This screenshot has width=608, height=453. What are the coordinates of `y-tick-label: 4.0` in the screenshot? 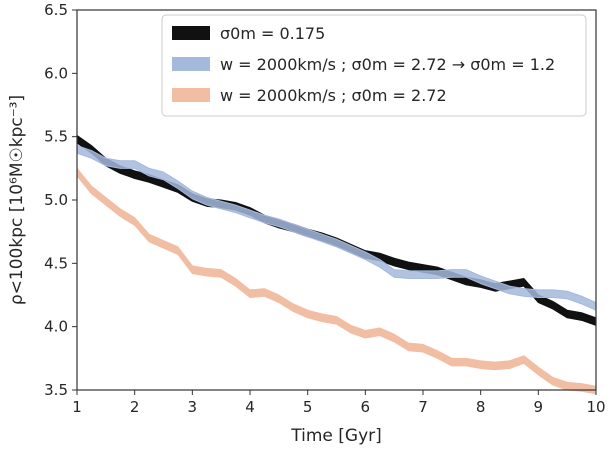 It's located at (56, 327).